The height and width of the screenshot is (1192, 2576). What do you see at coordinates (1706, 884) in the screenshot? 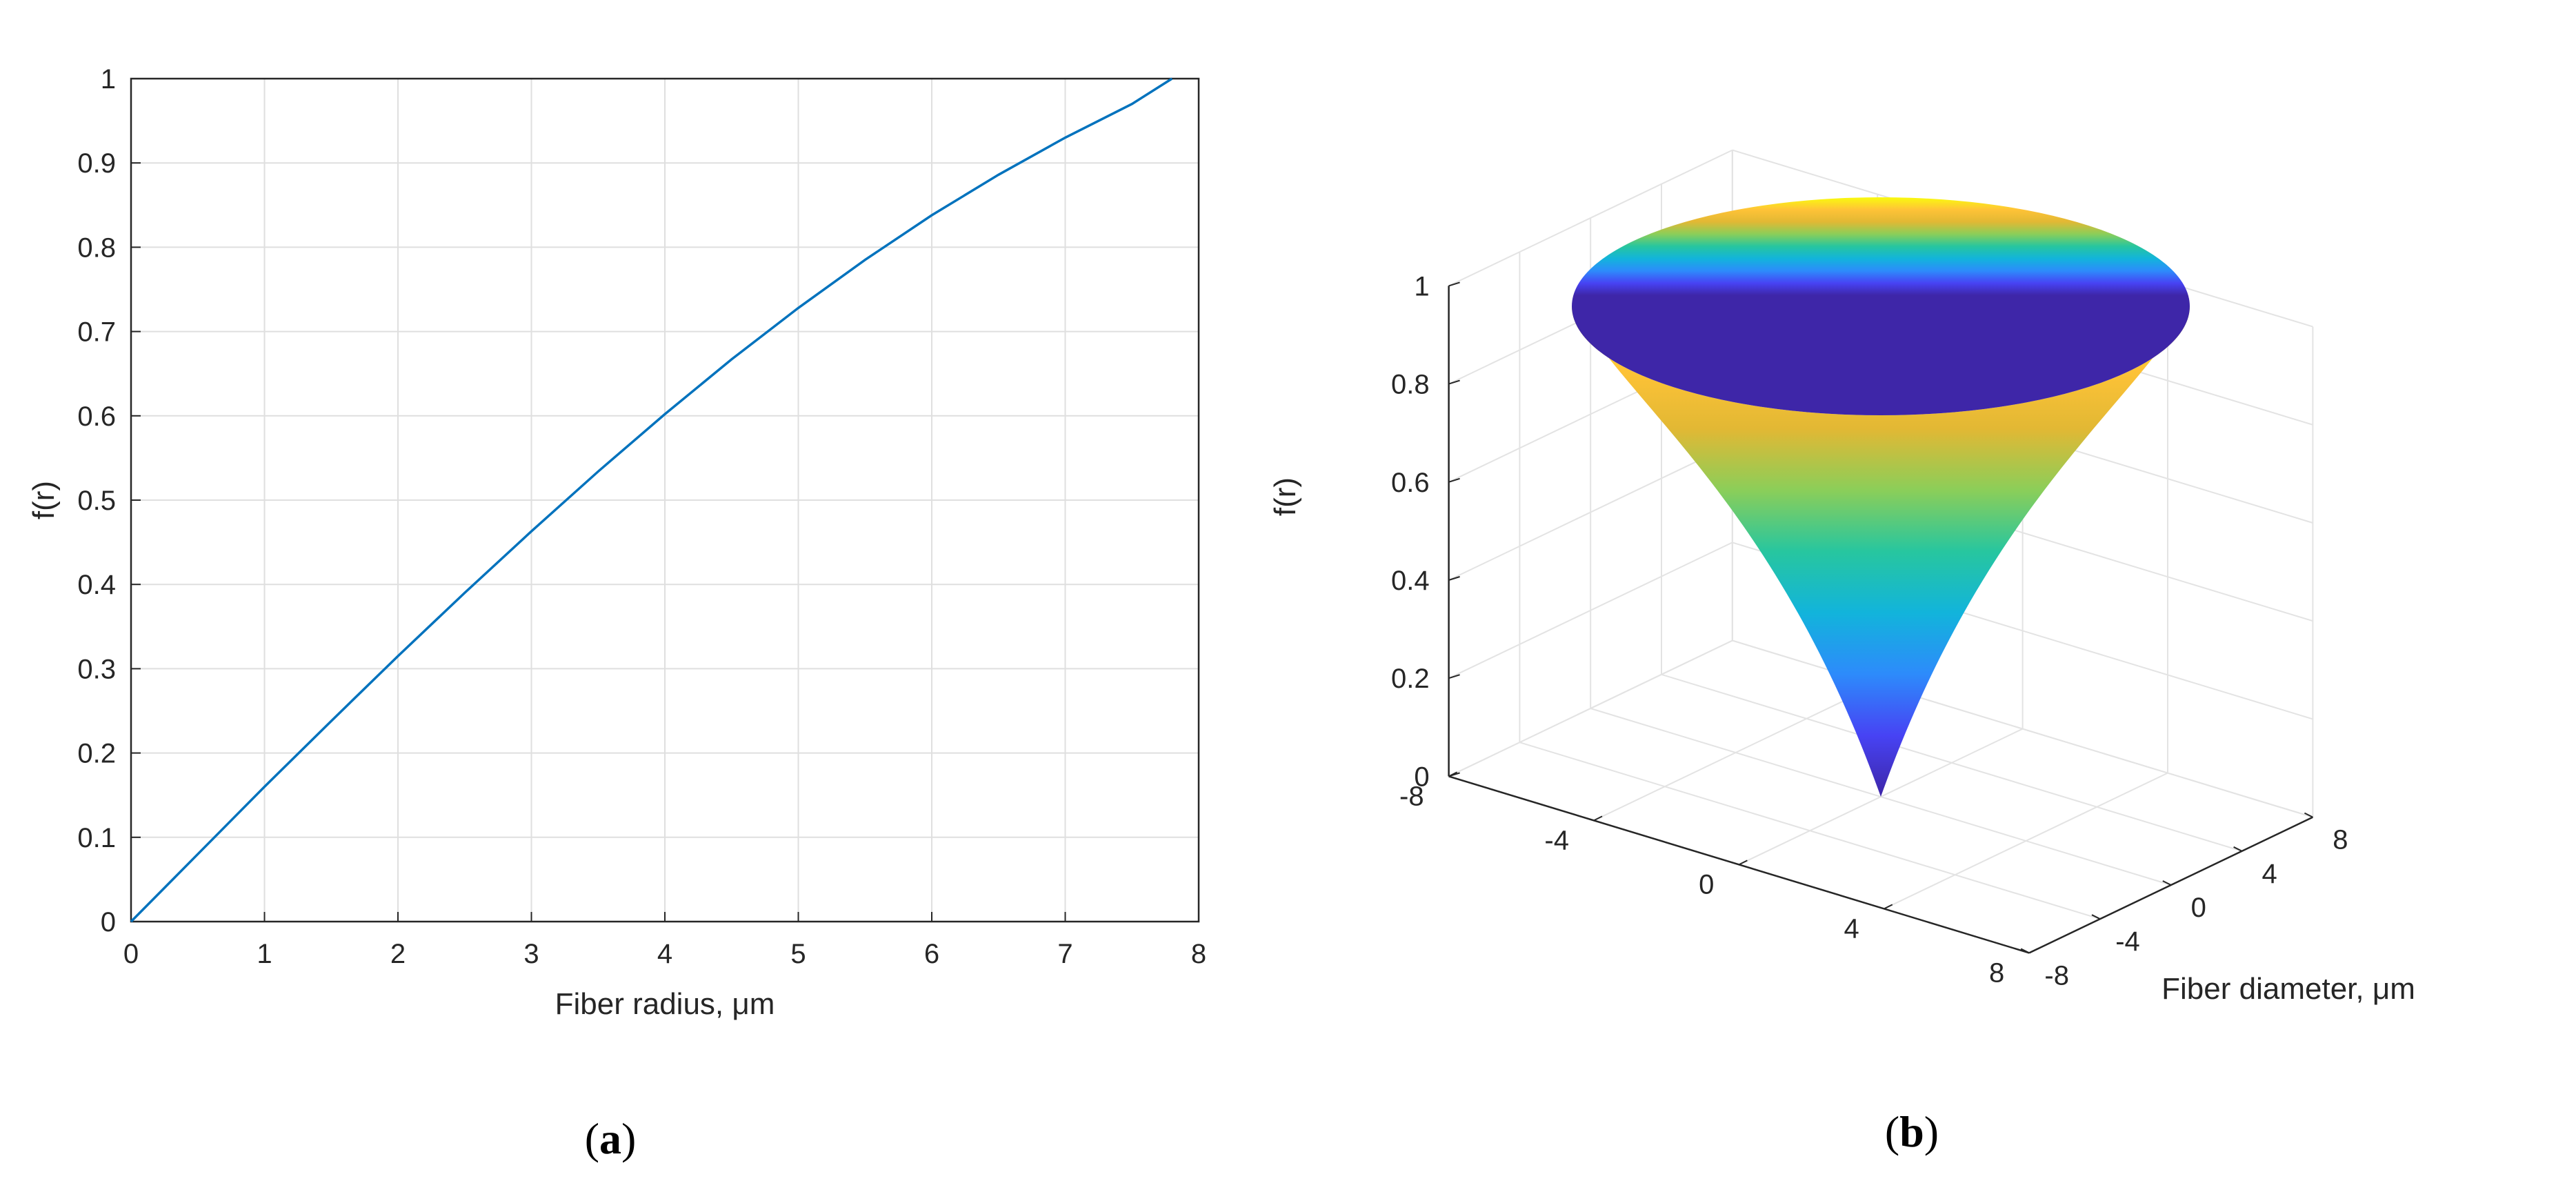
I see `y-tick-label-b: 0` at bounding box center [1706, 884].